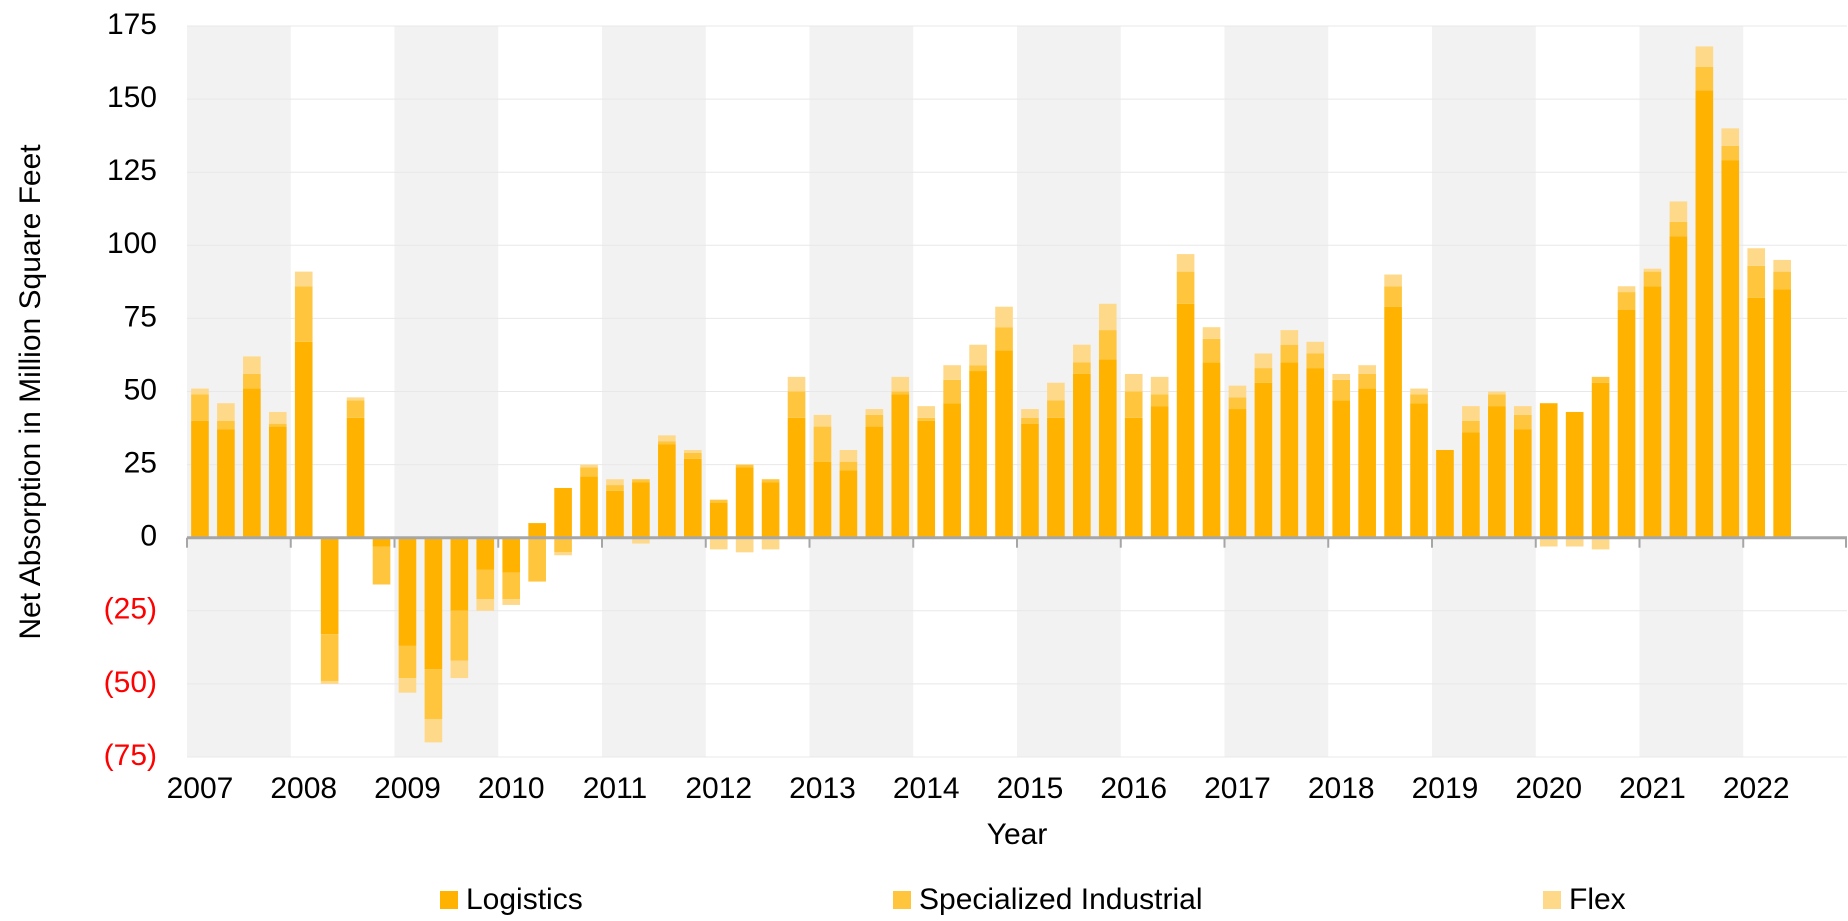 The height and width of the screenshot is (921, 1848). I want to click on x-tick-label: 2021, so click(1652, 788).